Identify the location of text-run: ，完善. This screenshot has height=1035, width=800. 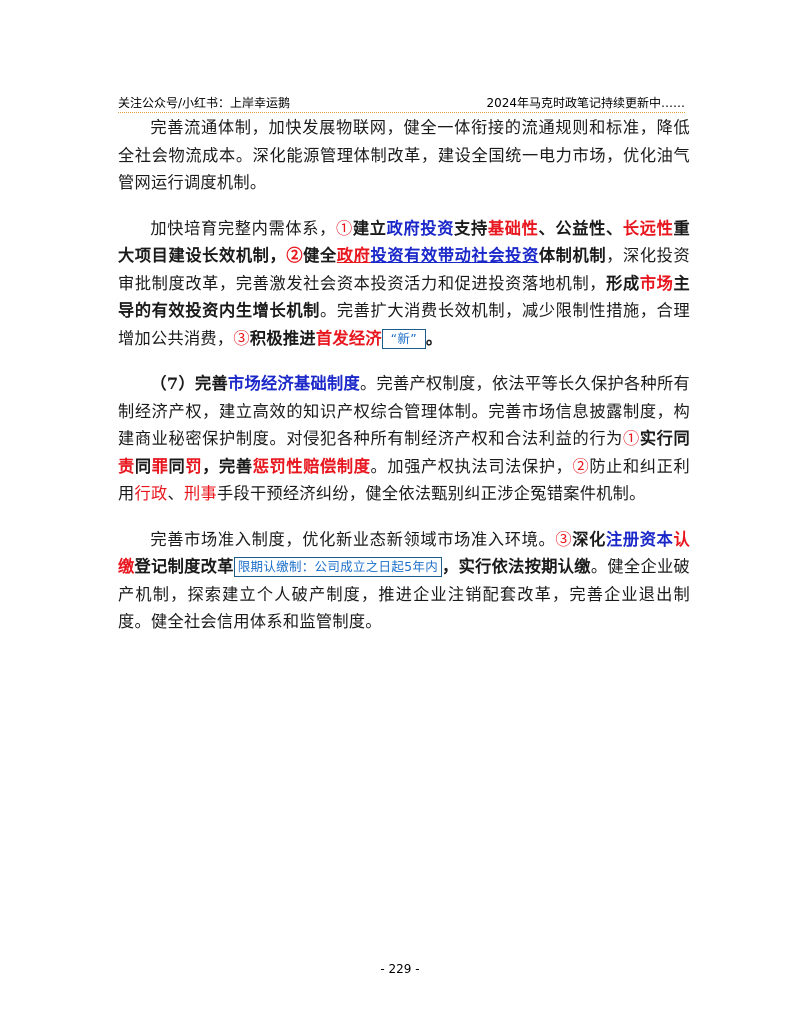
(227, 466).